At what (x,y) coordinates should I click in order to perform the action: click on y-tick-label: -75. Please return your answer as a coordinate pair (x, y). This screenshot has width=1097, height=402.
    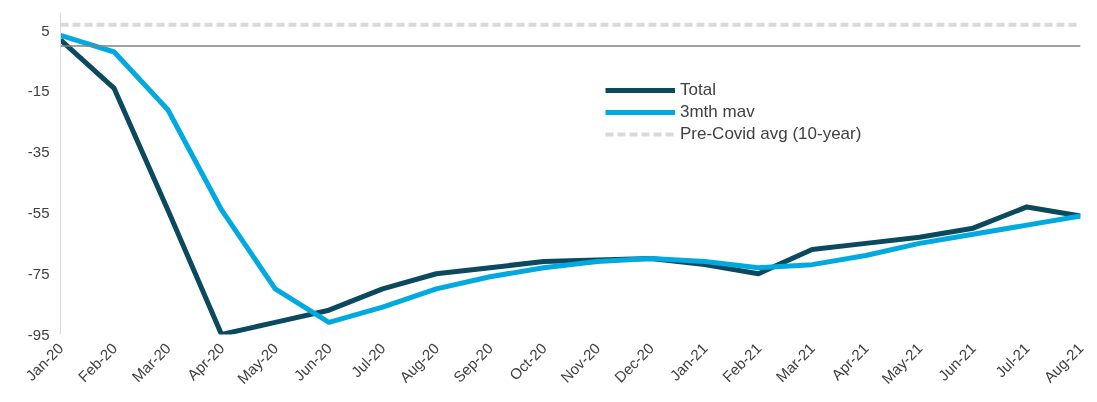
    Looking at the image, I should click on (38, 273).